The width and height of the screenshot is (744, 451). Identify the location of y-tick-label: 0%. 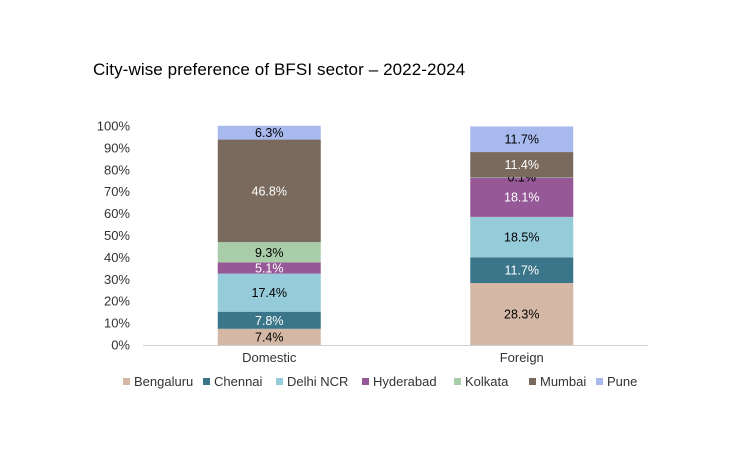
(120, 345).